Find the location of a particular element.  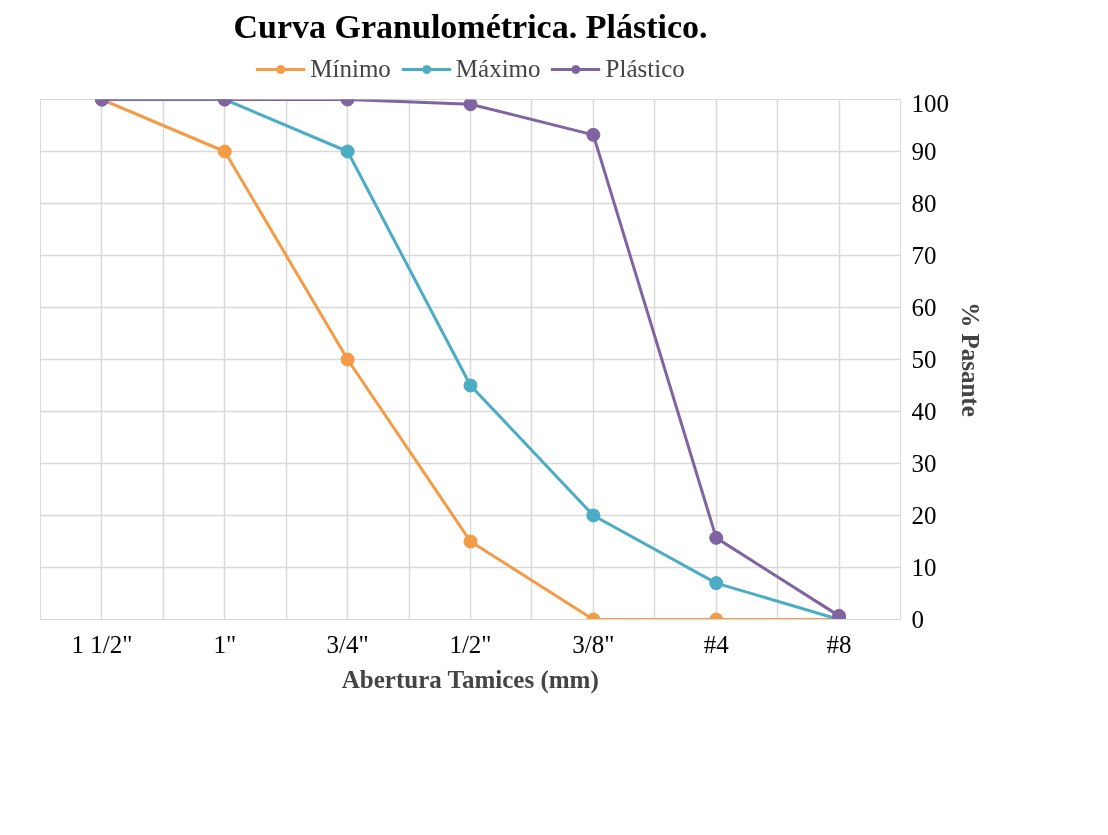

x-axis-title: Abertura Tamices (mm) is located at coordinates (470, 679).